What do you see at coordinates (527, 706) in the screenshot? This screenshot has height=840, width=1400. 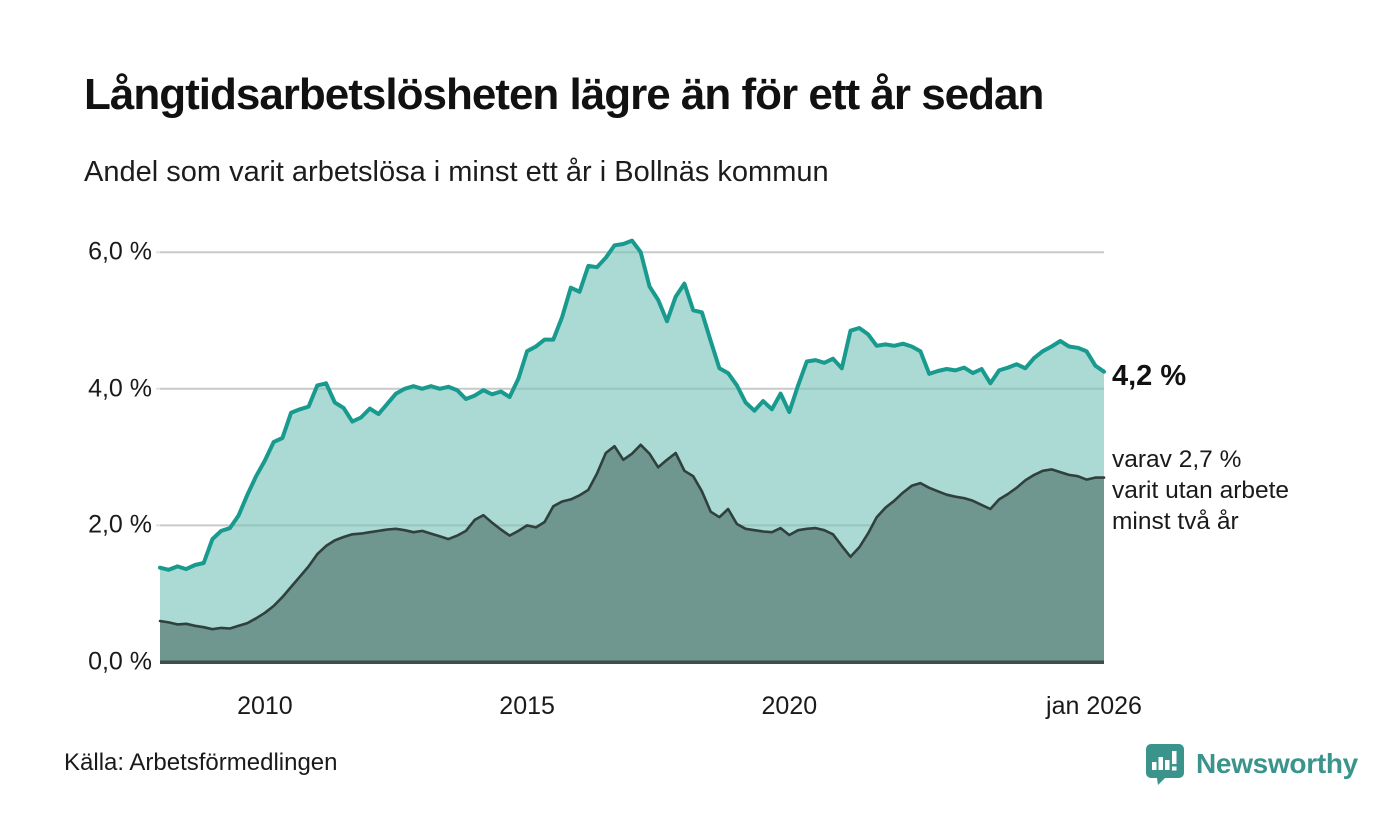 I see `x-axis-tick-label: 2015` at bounding box center [527, 706].